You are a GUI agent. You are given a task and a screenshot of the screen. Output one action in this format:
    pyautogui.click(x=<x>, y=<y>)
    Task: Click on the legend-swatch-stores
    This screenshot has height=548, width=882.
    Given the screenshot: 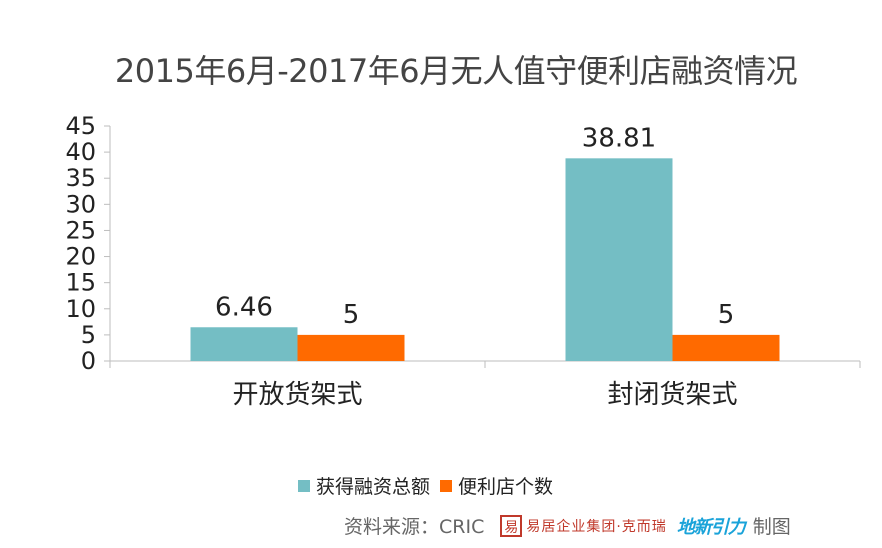 What is the action you would take?
    pyautogui.click(x=446, y=485)
    